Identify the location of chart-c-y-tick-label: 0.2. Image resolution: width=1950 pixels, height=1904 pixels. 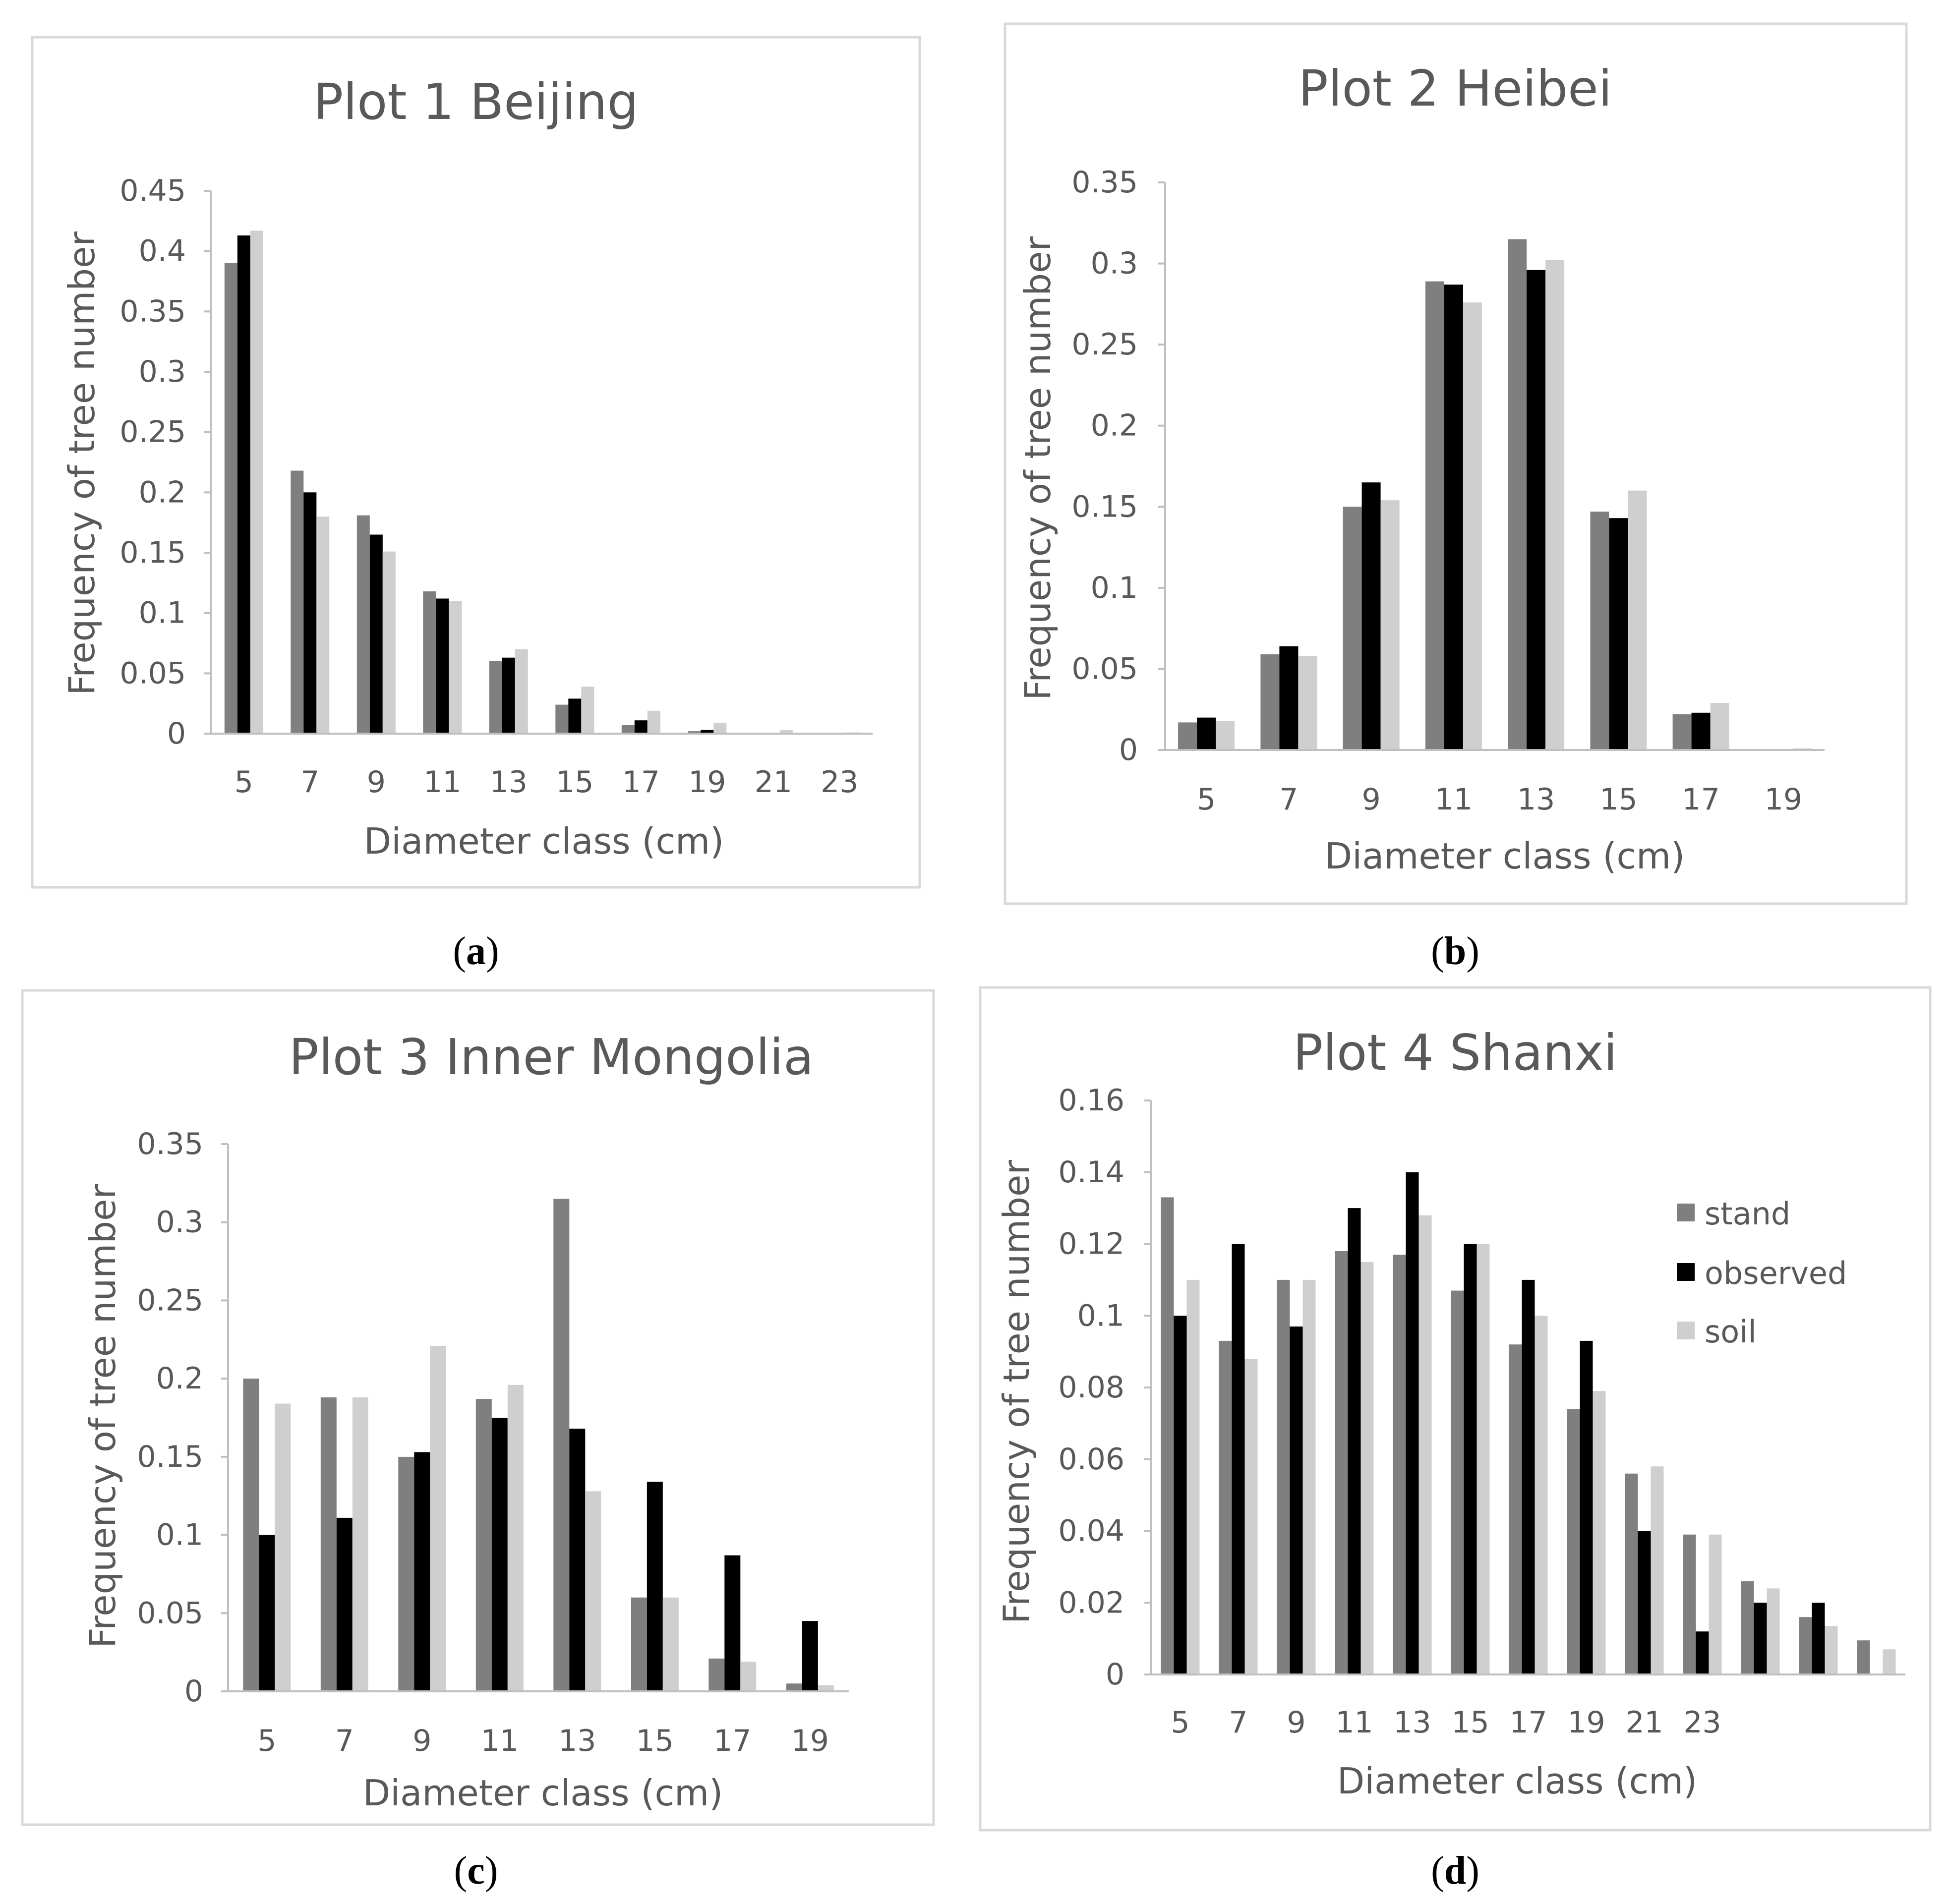
(180, 1379).